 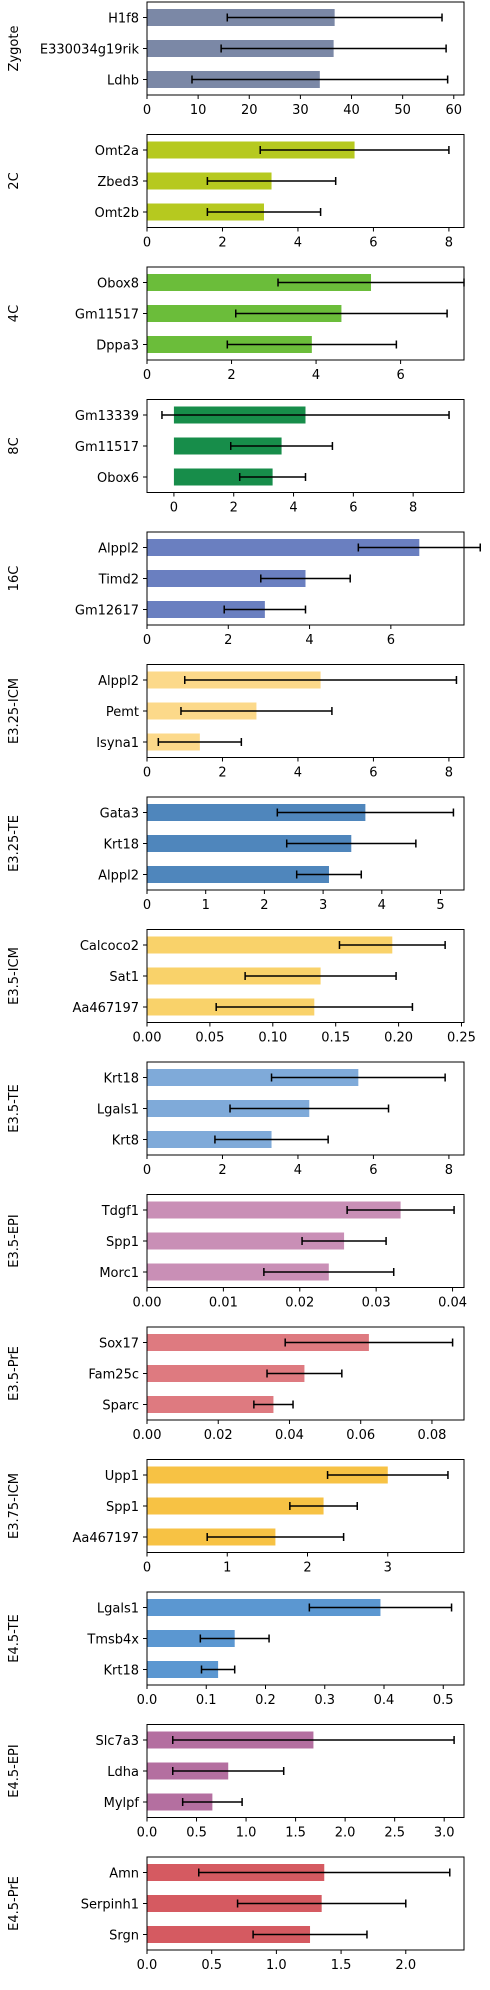 What do you see at coordinates (119, 1344) in the screenshot?
I see `category-label: Sox17` at bounding box center [119, 1344].